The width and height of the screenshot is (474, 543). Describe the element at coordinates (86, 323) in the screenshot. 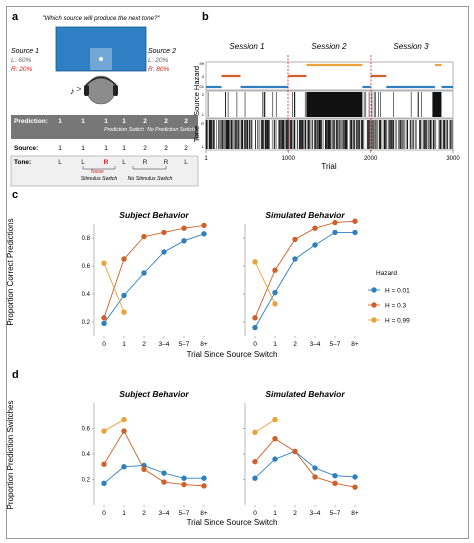

I see `c-y-tick-label: 0.2` at that location.